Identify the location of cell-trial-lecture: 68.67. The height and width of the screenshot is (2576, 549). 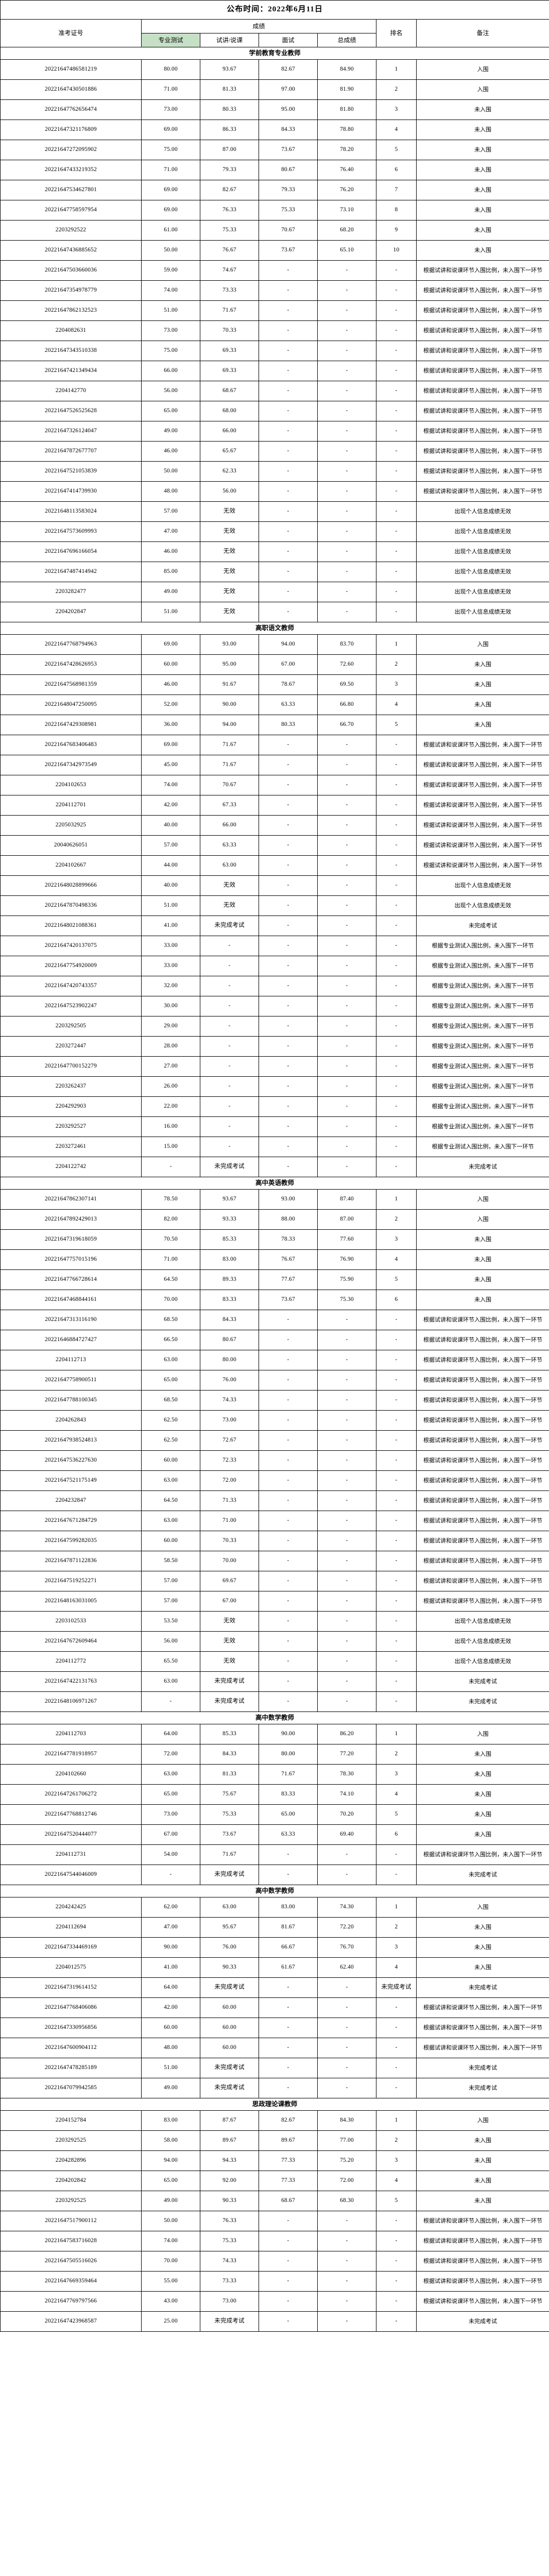
(229, 391).